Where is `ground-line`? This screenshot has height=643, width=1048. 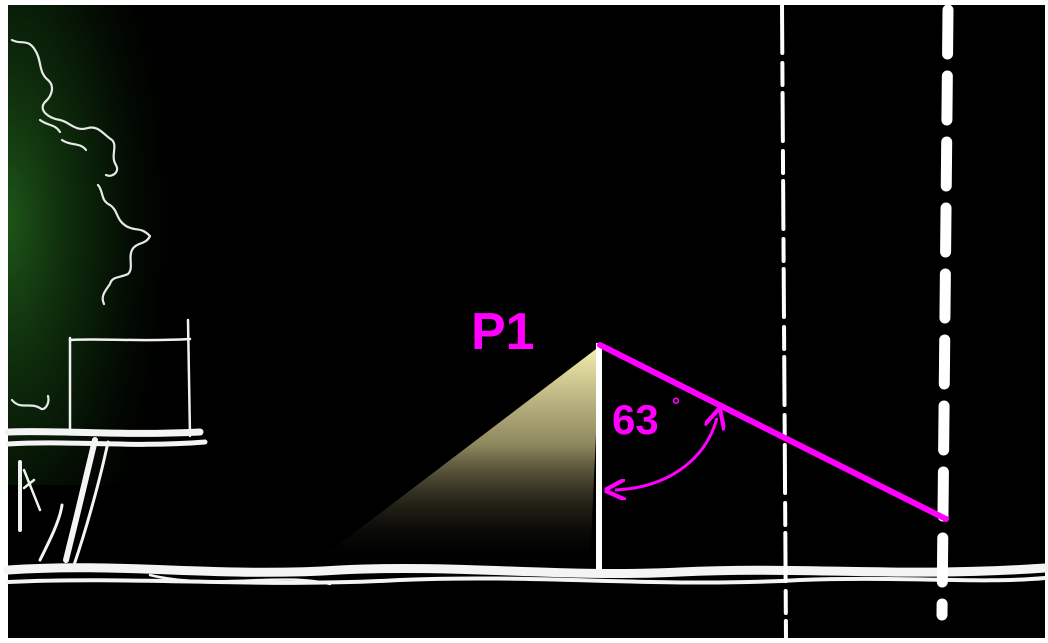
ground-line is located at coordinates (525, 574).